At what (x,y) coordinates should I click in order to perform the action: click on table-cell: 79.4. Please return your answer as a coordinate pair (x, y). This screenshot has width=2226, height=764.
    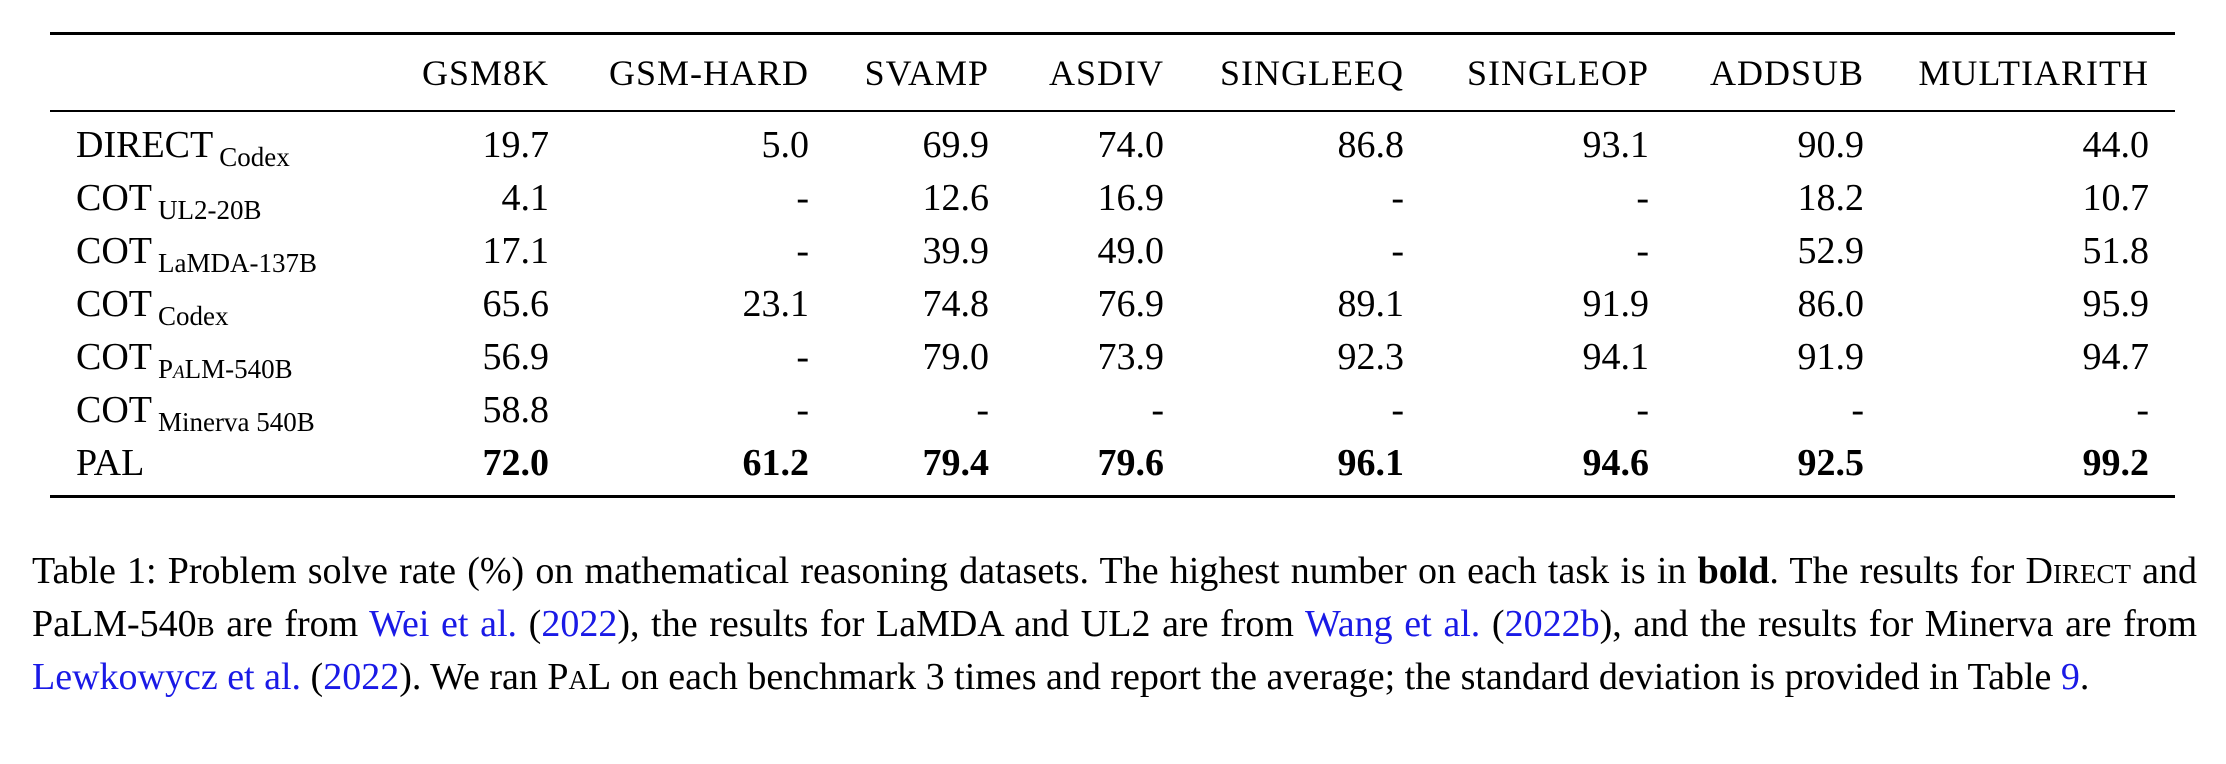
    Looking at the image, I should click on (956, 462).